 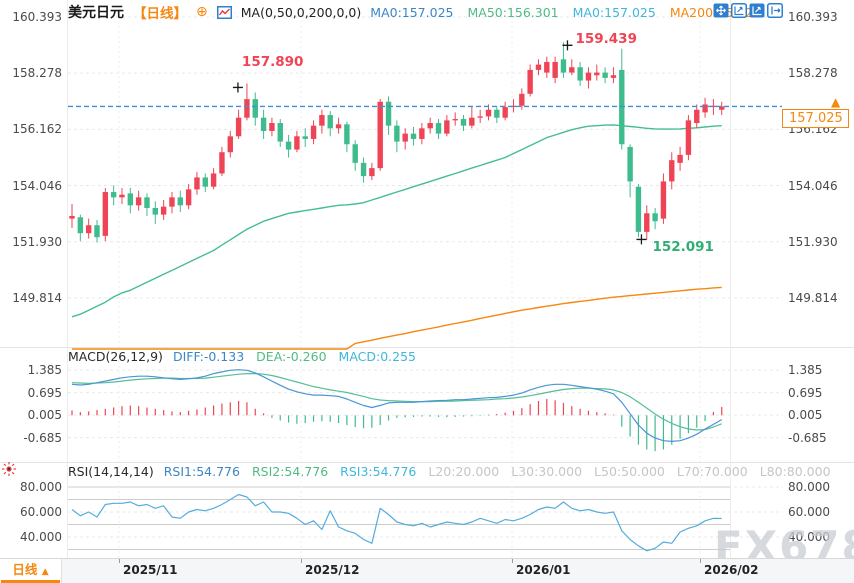 I want to click on rsi-line, so click(x=396, y=522).